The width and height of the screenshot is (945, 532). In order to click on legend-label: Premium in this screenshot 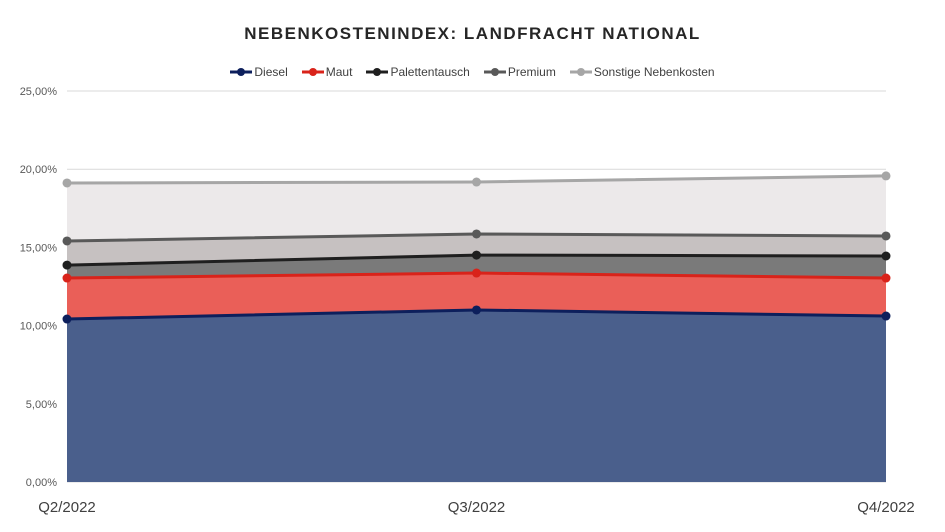, I will do `click(531, 72)`.